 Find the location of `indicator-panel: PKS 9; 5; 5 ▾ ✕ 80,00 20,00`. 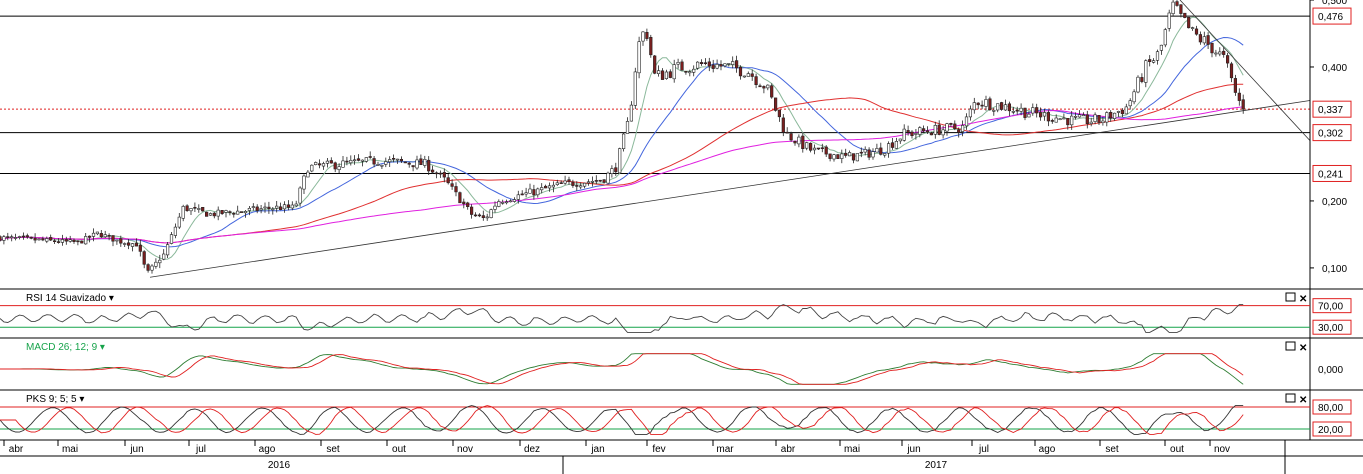

indicator-panel: PKS 9; 5; 5 ▾ ✕ 80,00 20,00 is located at coordinates (681, 413).